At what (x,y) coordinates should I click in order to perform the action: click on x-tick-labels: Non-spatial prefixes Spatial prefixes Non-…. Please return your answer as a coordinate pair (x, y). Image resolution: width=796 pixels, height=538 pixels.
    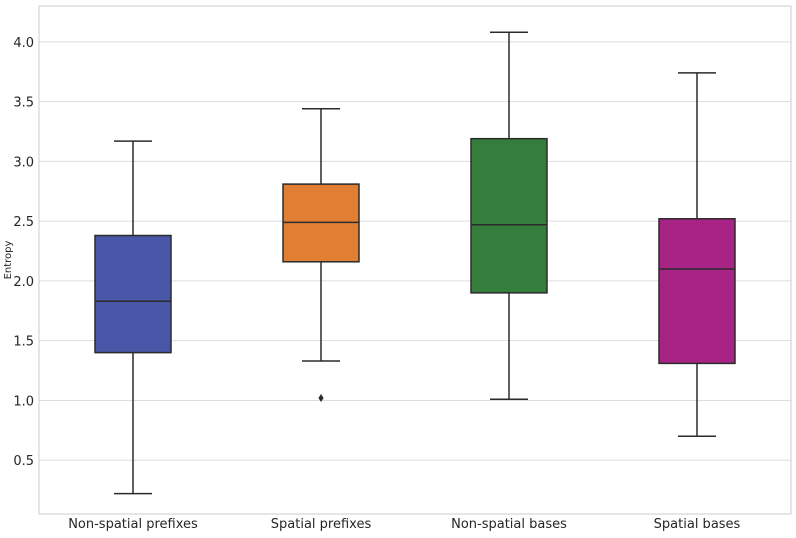
    Looking at the image, I should click on (404, 524).